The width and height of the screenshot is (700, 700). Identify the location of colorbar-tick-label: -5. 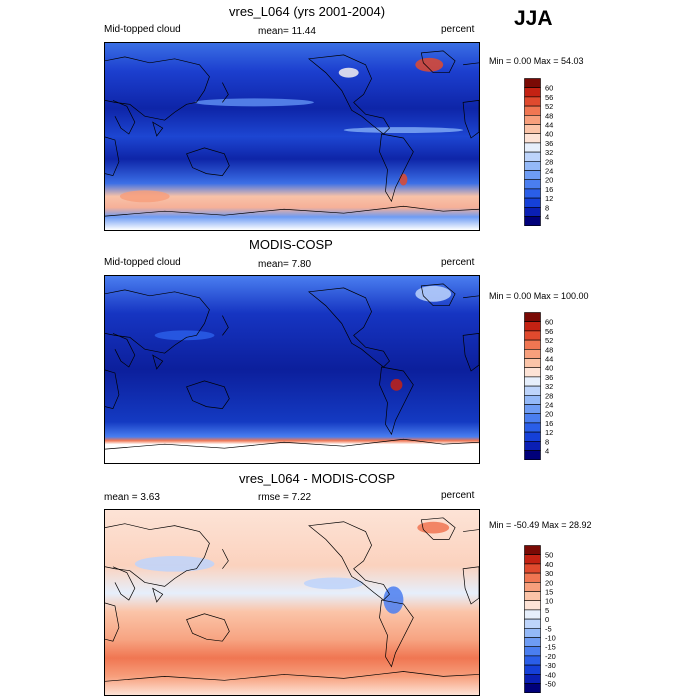
(548, 628).